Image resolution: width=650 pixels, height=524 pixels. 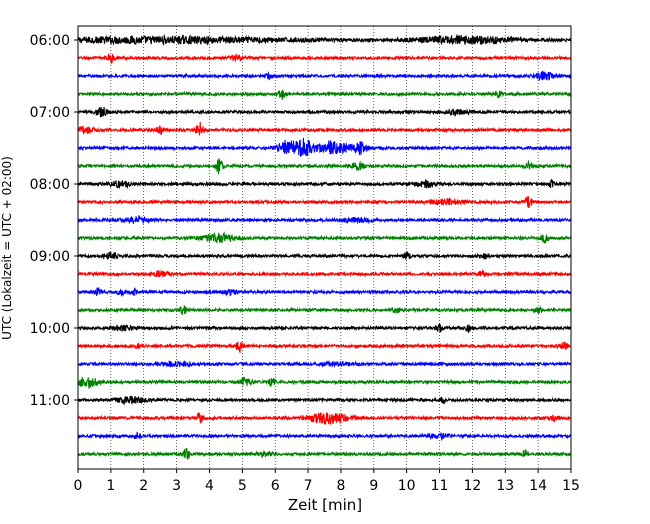 What do you see at coordinates (54, 221) in the screenshot?
I see `y-axis: 06:00 07:00 08:00 09:00 10:00 11:00` at bounding box center [54, 221].